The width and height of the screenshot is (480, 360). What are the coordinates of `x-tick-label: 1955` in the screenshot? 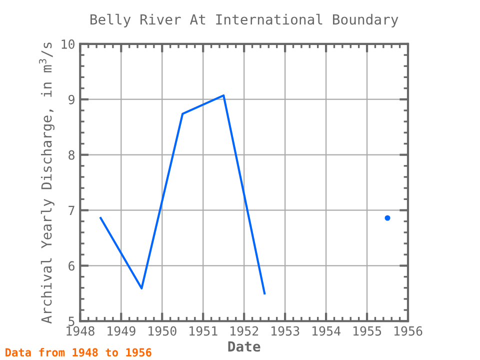 It's located at (367, 331).